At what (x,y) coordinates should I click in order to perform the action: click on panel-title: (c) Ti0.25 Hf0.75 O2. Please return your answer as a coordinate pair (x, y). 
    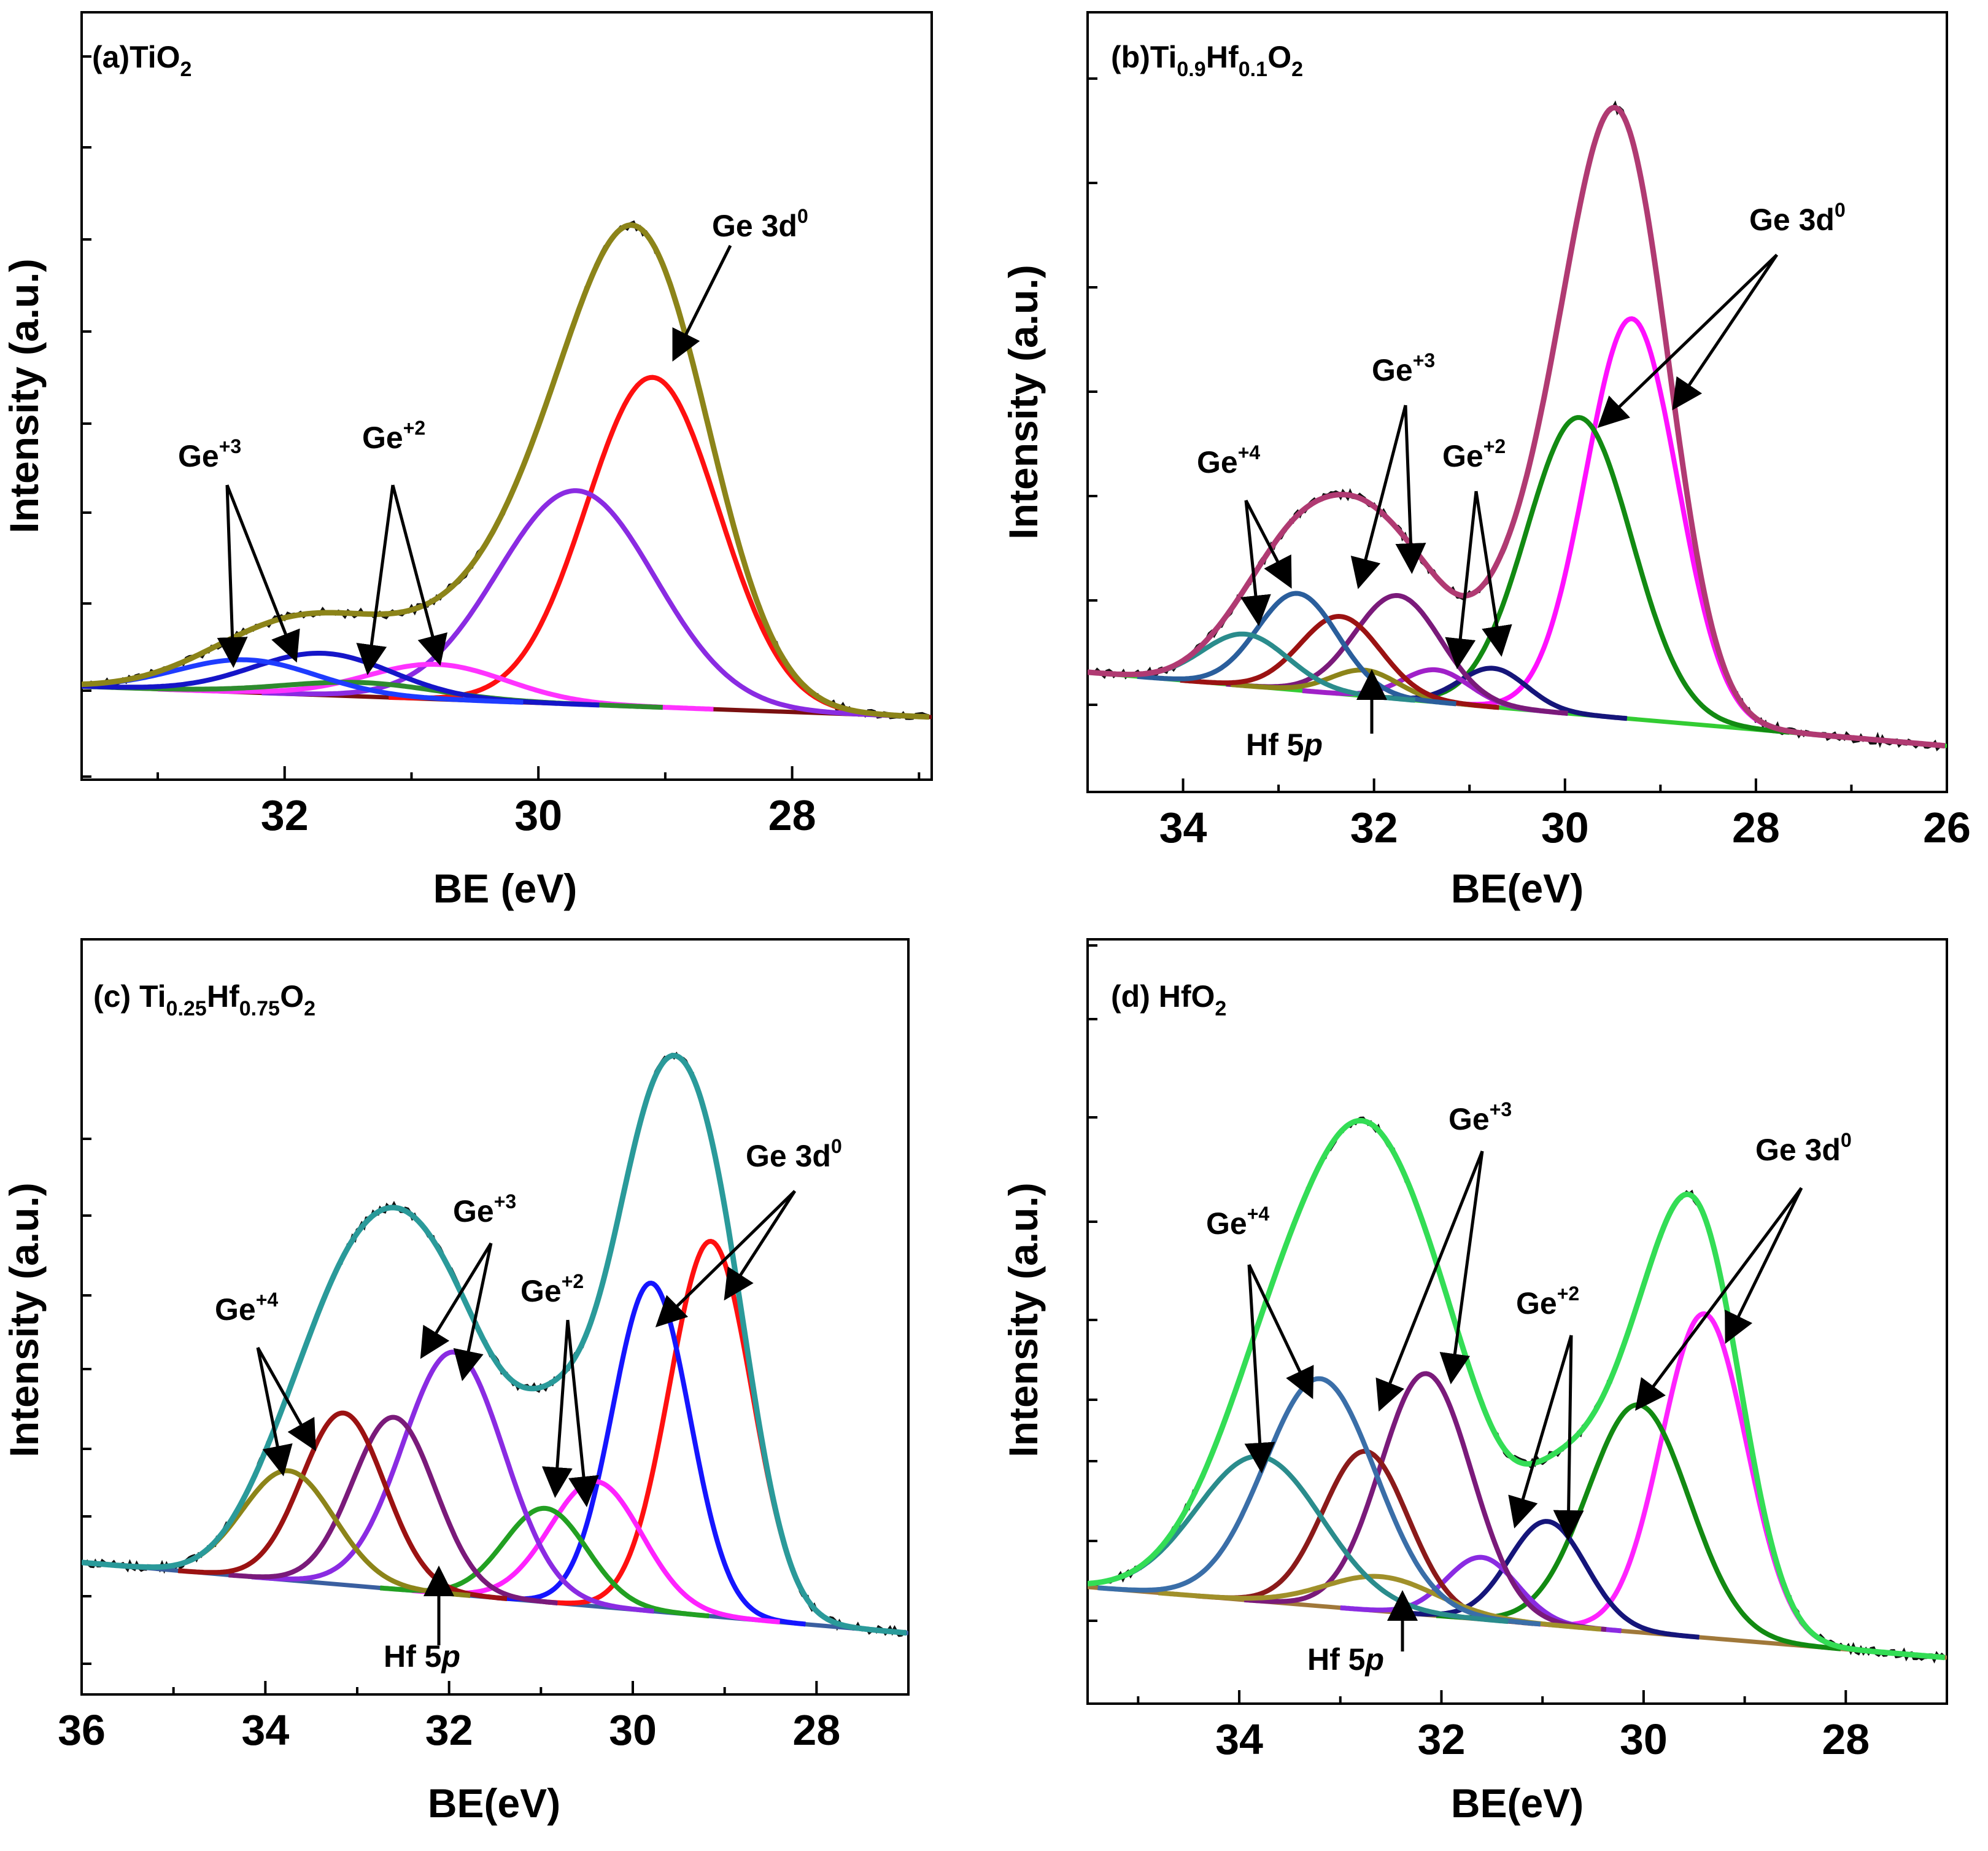
    Looking at the image, I should click on (204, 1000).